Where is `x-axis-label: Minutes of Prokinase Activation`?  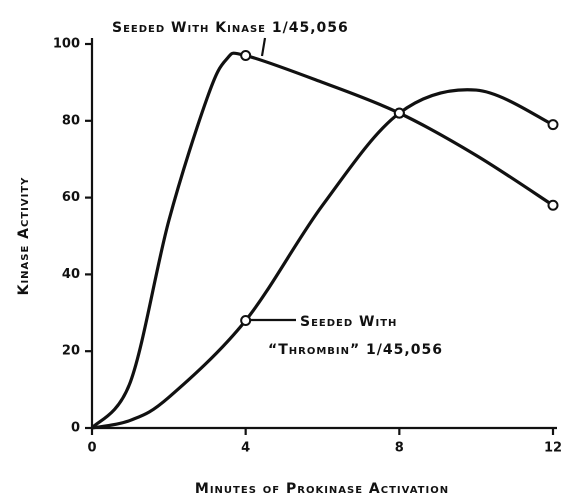
x-axis-label: Minutes of Prokinase Activation is located at coordinates (322, 489).